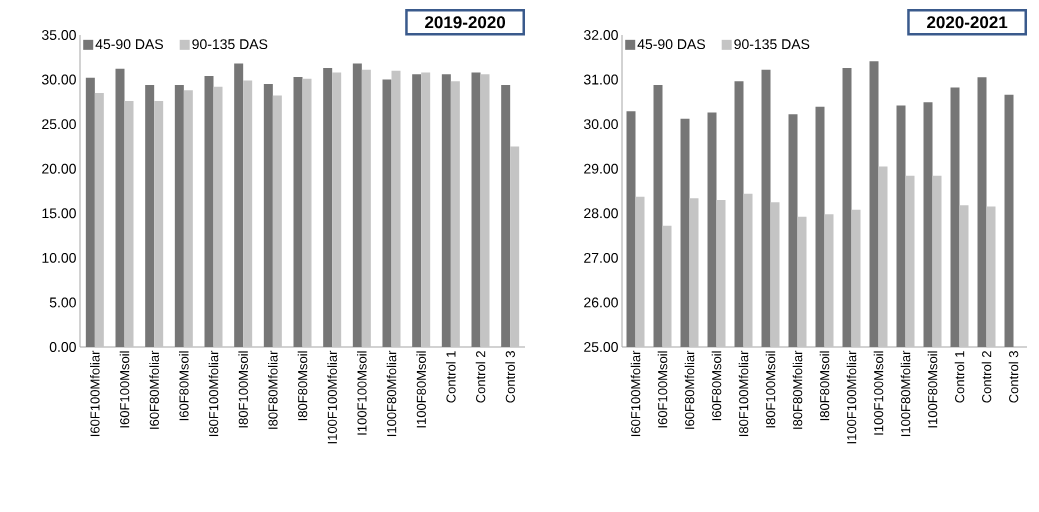 This screenshot has width=1039, height=512. Describe the element at coordinates (465, 22) in the screenshot. I see `chart-title: 2019-2020` at that location.